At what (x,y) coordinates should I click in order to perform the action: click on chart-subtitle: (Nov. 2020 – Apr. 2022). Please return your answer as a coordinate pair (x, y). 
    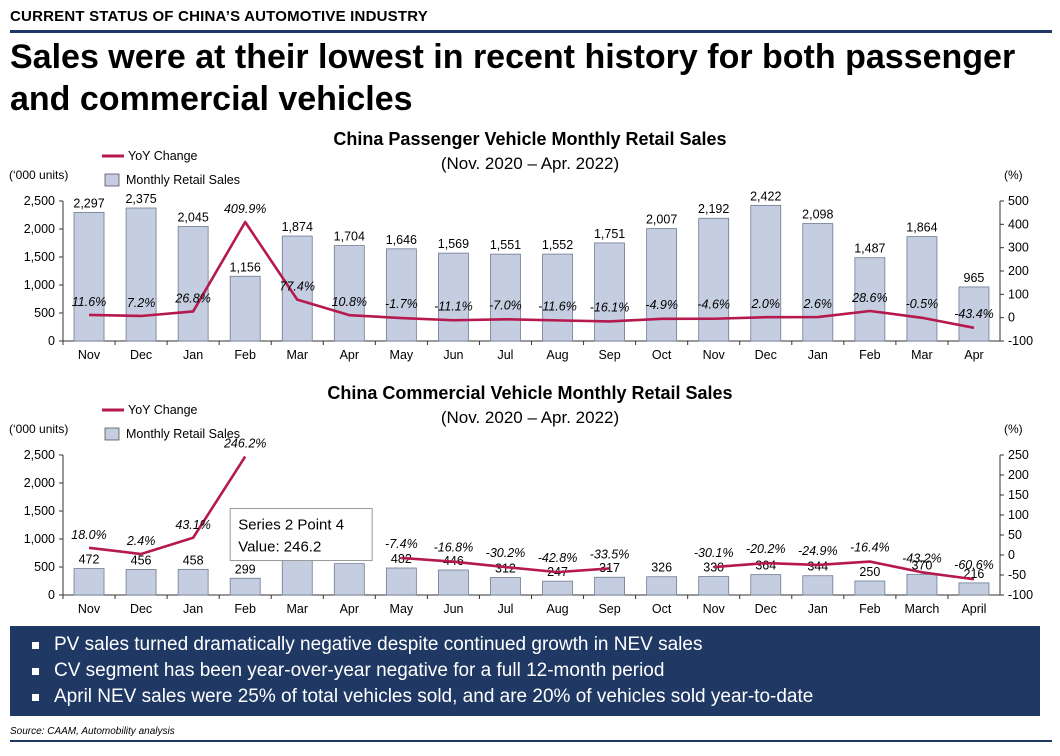
    Looking at the image, I should click on (530, 417).